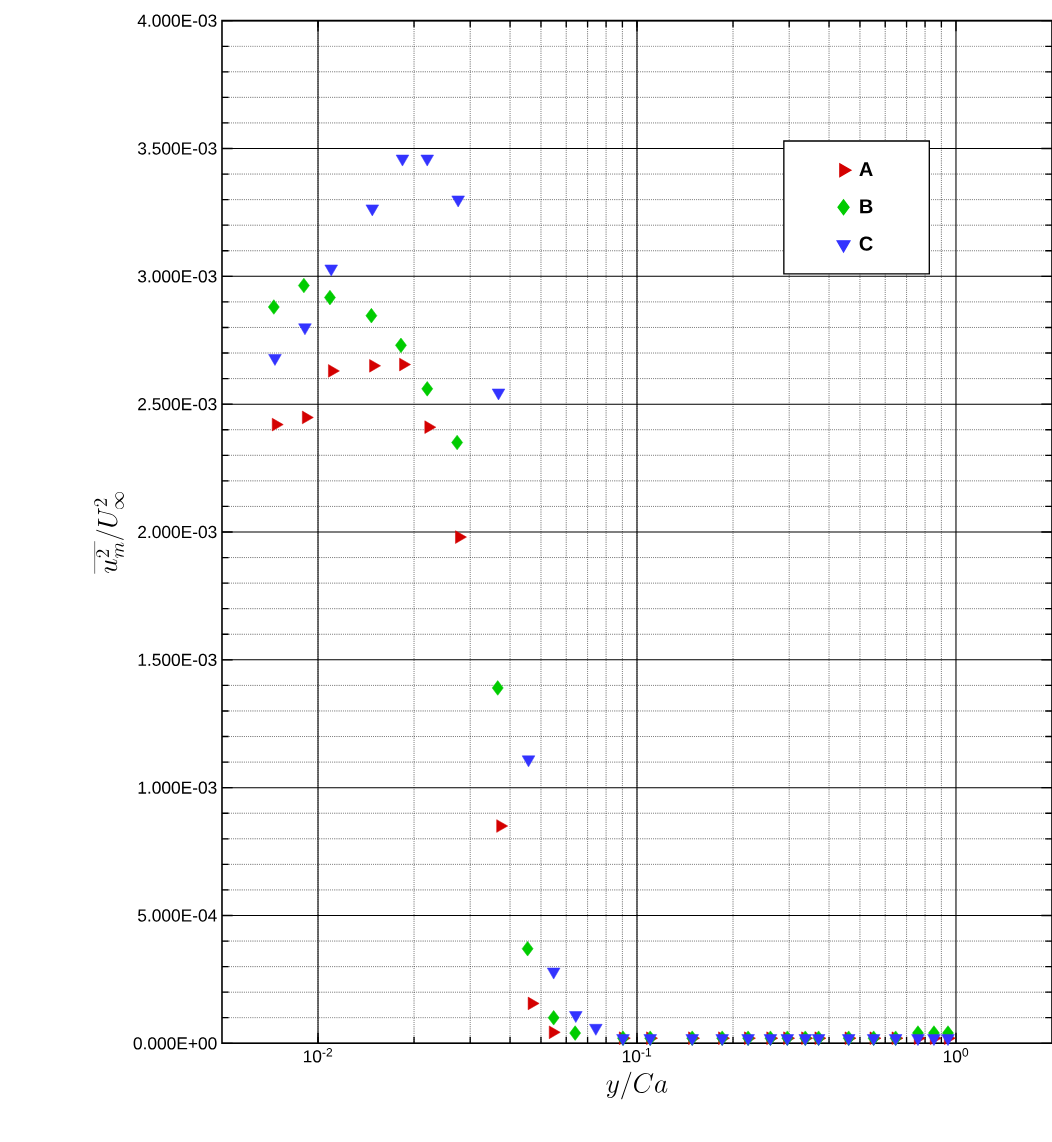 Image resolution: width=1052 pixels, height=1142 pixels. I want to click on y-tick-label: 5.000E-04, so click(177, 915).